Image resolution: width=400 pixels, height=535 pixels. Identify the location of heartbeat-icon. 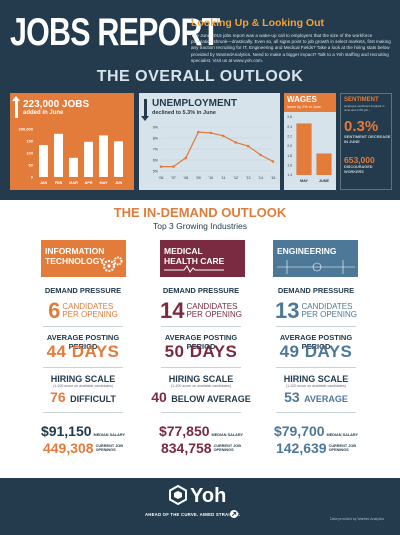
(194, 269).